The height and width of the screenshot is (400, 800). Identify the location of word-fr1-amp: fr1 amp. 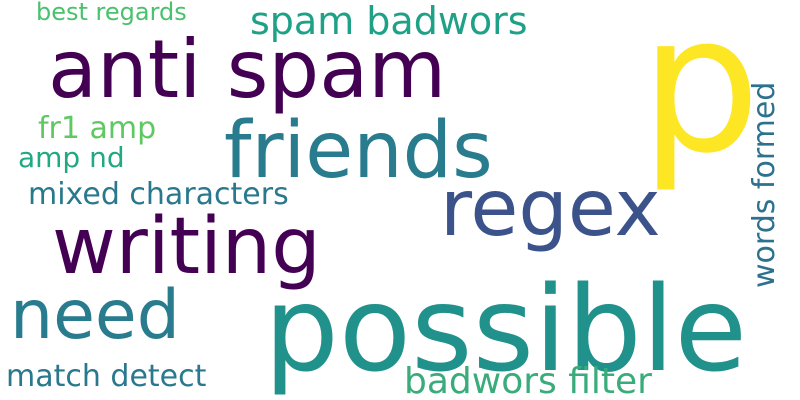
(97, 128).